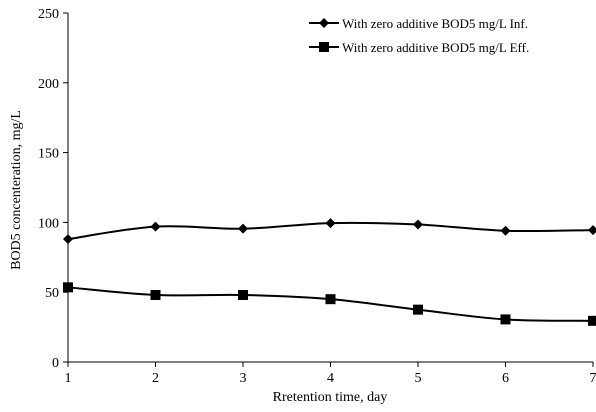 This screenshot has height=412, width=596. Describe the element at coordinates (48, 84) in the screenshot. I see `y-tick-label: 200` at that location.